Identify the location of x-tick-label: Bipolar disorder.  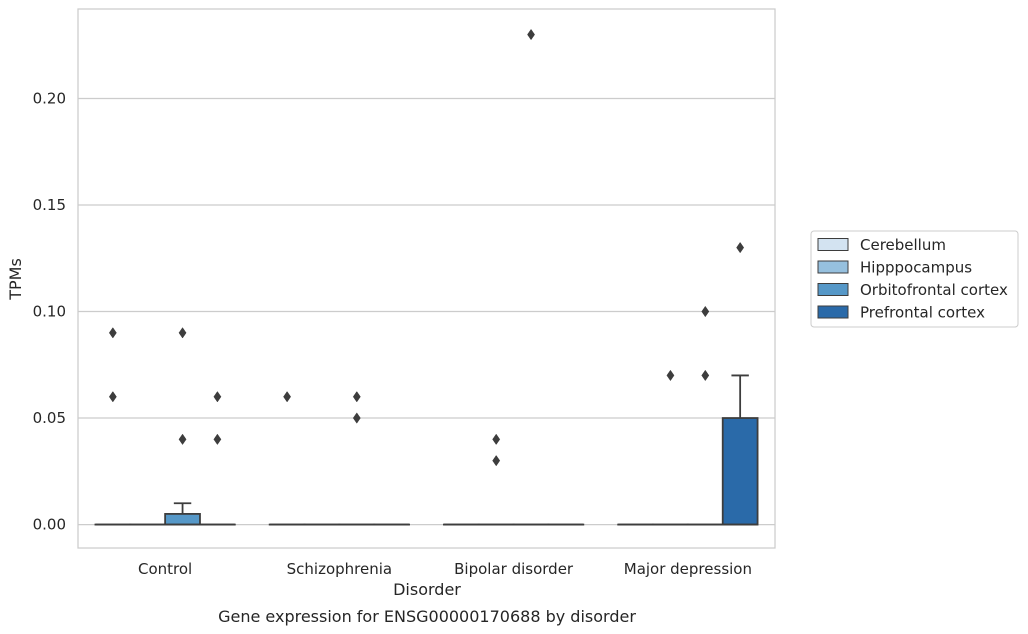
(514, 569).